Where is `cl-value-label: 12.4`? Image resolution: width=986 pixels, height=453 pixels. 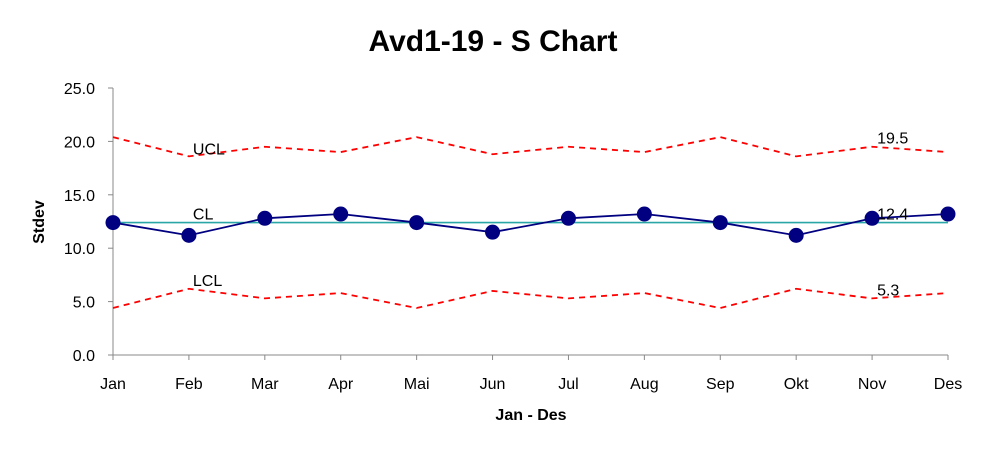
cl-value-label: 12.4 is located at coordinates (892, 215).